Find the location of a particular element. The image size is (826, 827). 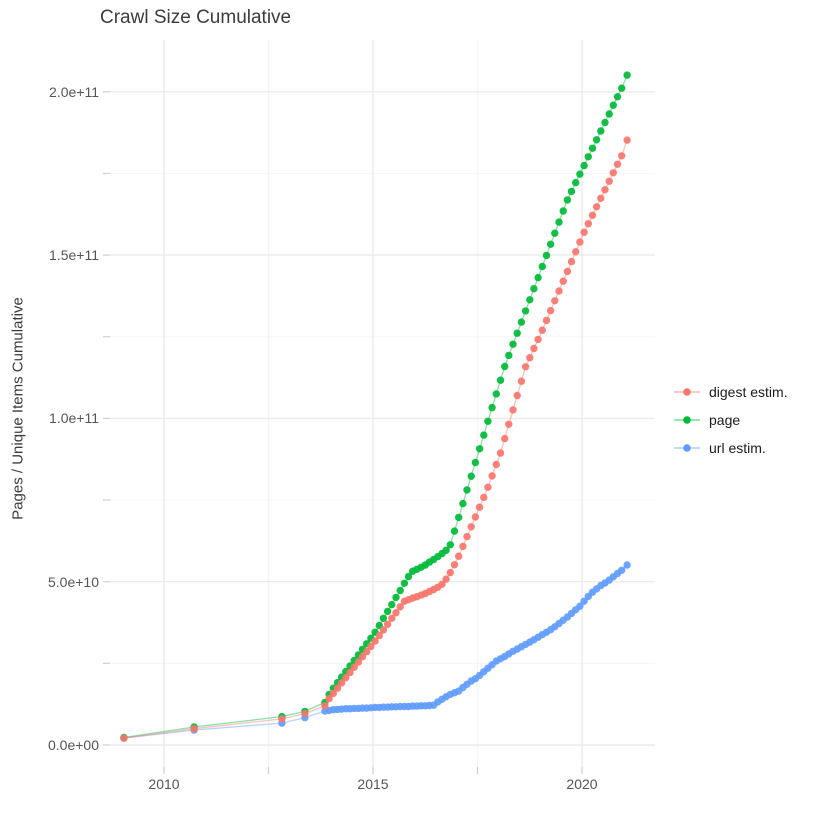

y-tick-label: 1.0e+11 is located at coordinates (74, 418).